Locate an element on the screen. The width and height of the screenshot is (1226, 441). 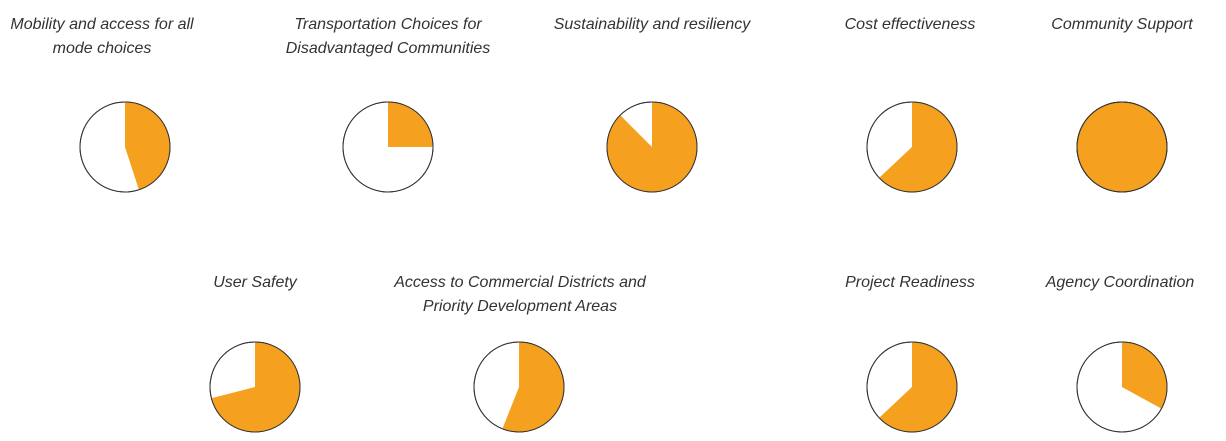
chart-title: Project Readiness is located at coordinates (910, 282).